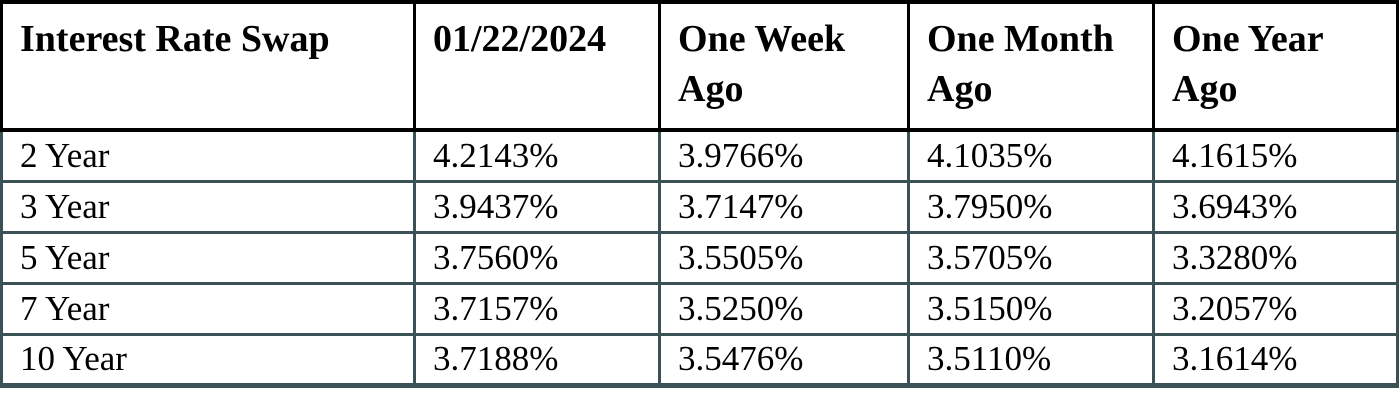  Describe the element at coordinates (208, 360) in the screenshot. I see `row-label: 10 Year` at that location.